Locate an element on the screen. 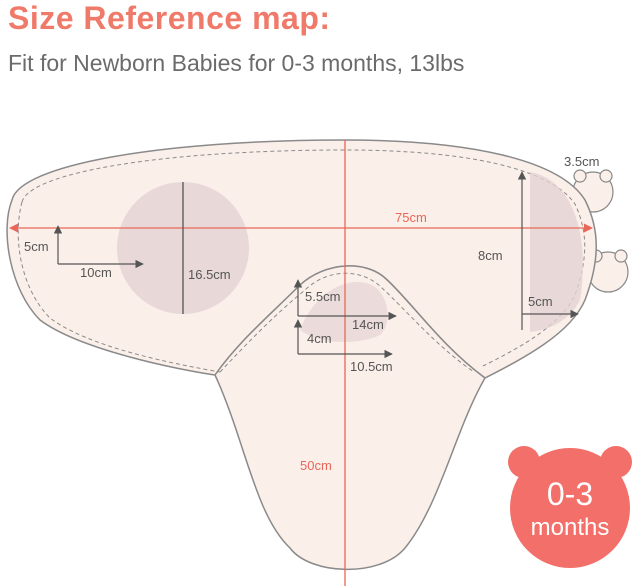 Image resolution: width=640 pixels, height=588 pixels. inner-width-label: 10.5cm is located at coordinates (371, 366).